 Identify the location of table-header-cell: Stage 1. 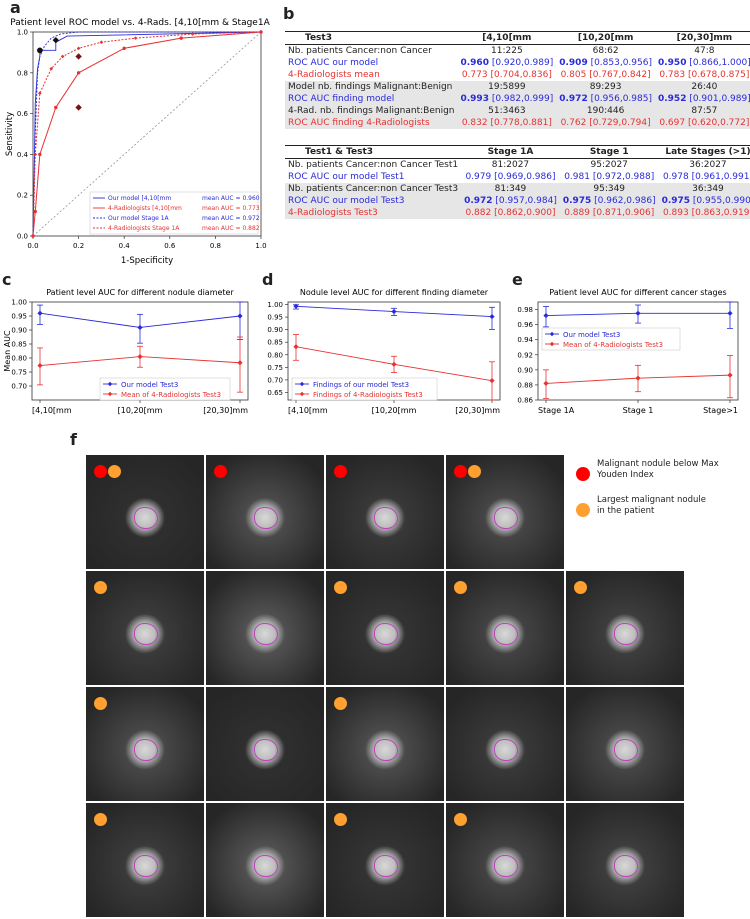
(609, 152).